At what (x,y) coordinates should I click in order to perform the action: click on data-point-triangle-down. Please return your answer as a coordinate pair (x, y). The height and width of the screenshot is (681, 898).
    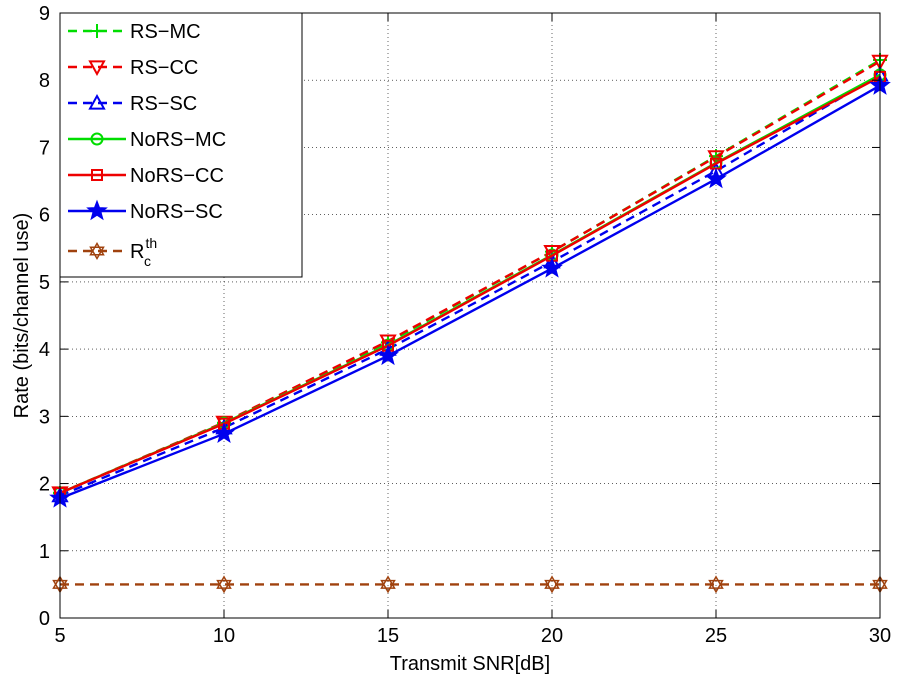
    Looking at the image, I should click on (97, 68).